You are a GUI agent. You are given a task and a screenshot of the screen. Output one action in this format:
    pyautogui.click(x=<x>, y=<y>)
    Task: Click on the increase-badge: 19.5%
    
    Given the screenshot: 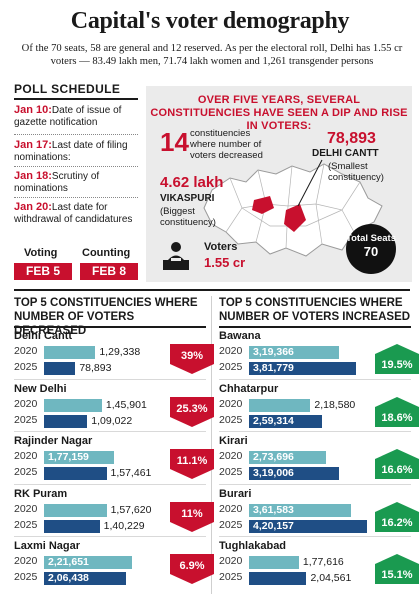 What is the action you would take?
    pyautogui.click(x=397, y=359)
    